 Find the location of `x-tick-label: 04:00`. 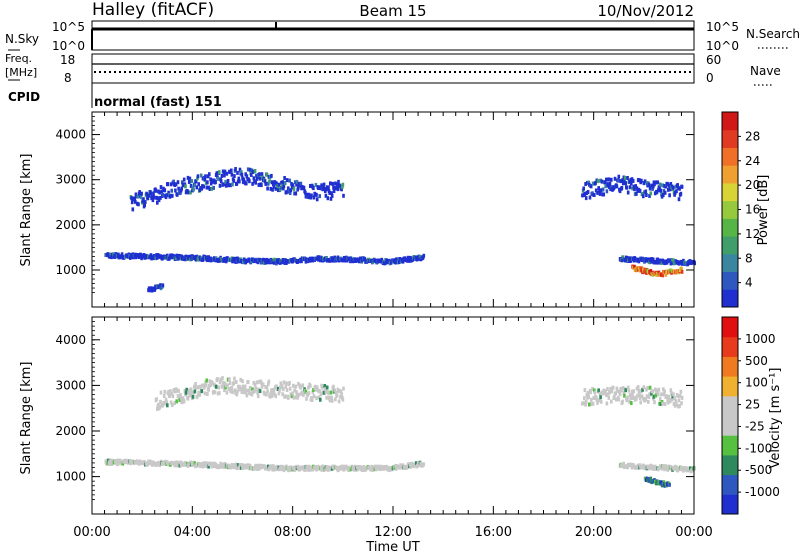

x-tick-label: 04:00 is located at coordinates (192, 532).